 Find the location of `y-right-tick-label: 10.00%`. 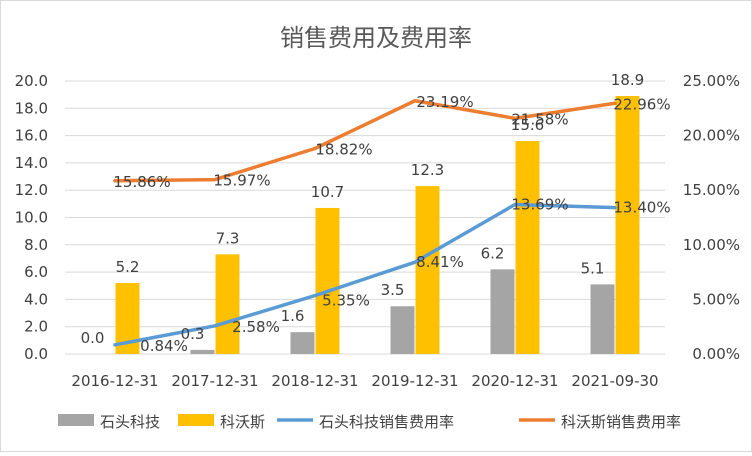

y-right-tick-label: 10.00% is located at coordinates (711, 245).